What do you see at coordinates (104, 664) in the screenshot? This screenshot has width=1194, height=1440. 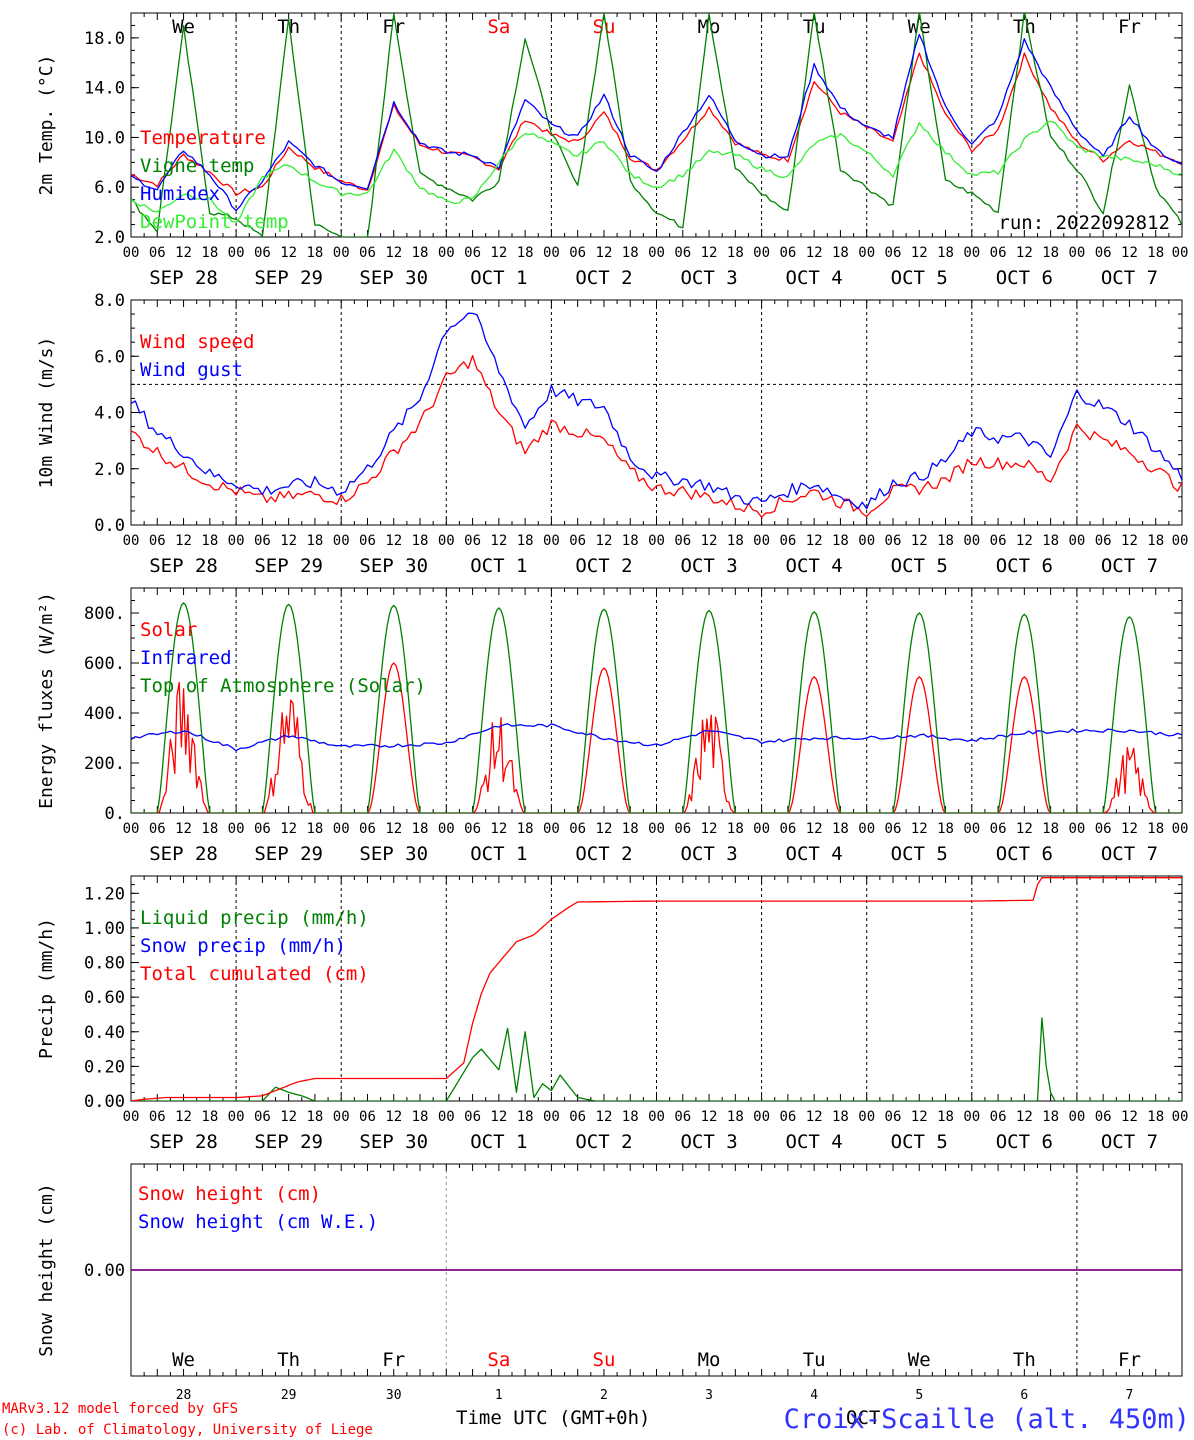 I see `y-tick-label: 600.` at bounding box center [104, 664].